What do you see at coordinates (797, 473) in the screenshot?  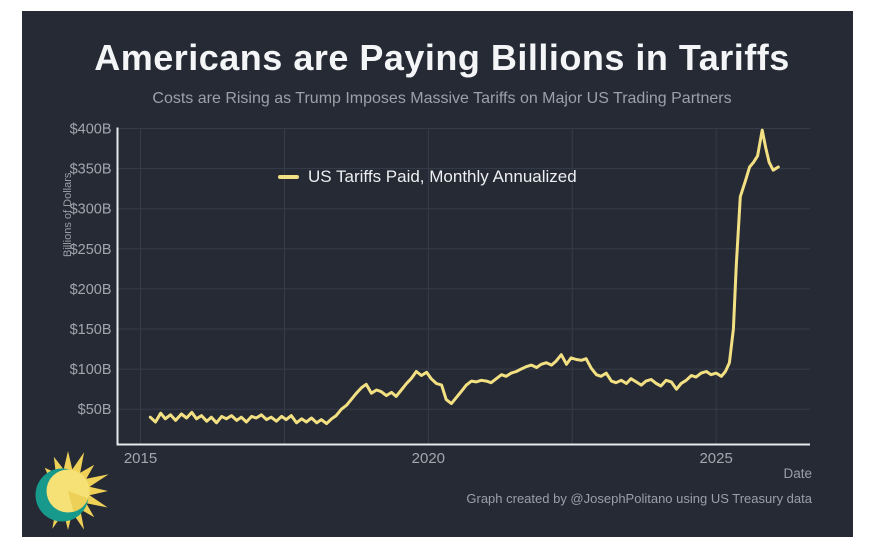 I see `x-axis-title: Date` at bounding box center [797, 473].